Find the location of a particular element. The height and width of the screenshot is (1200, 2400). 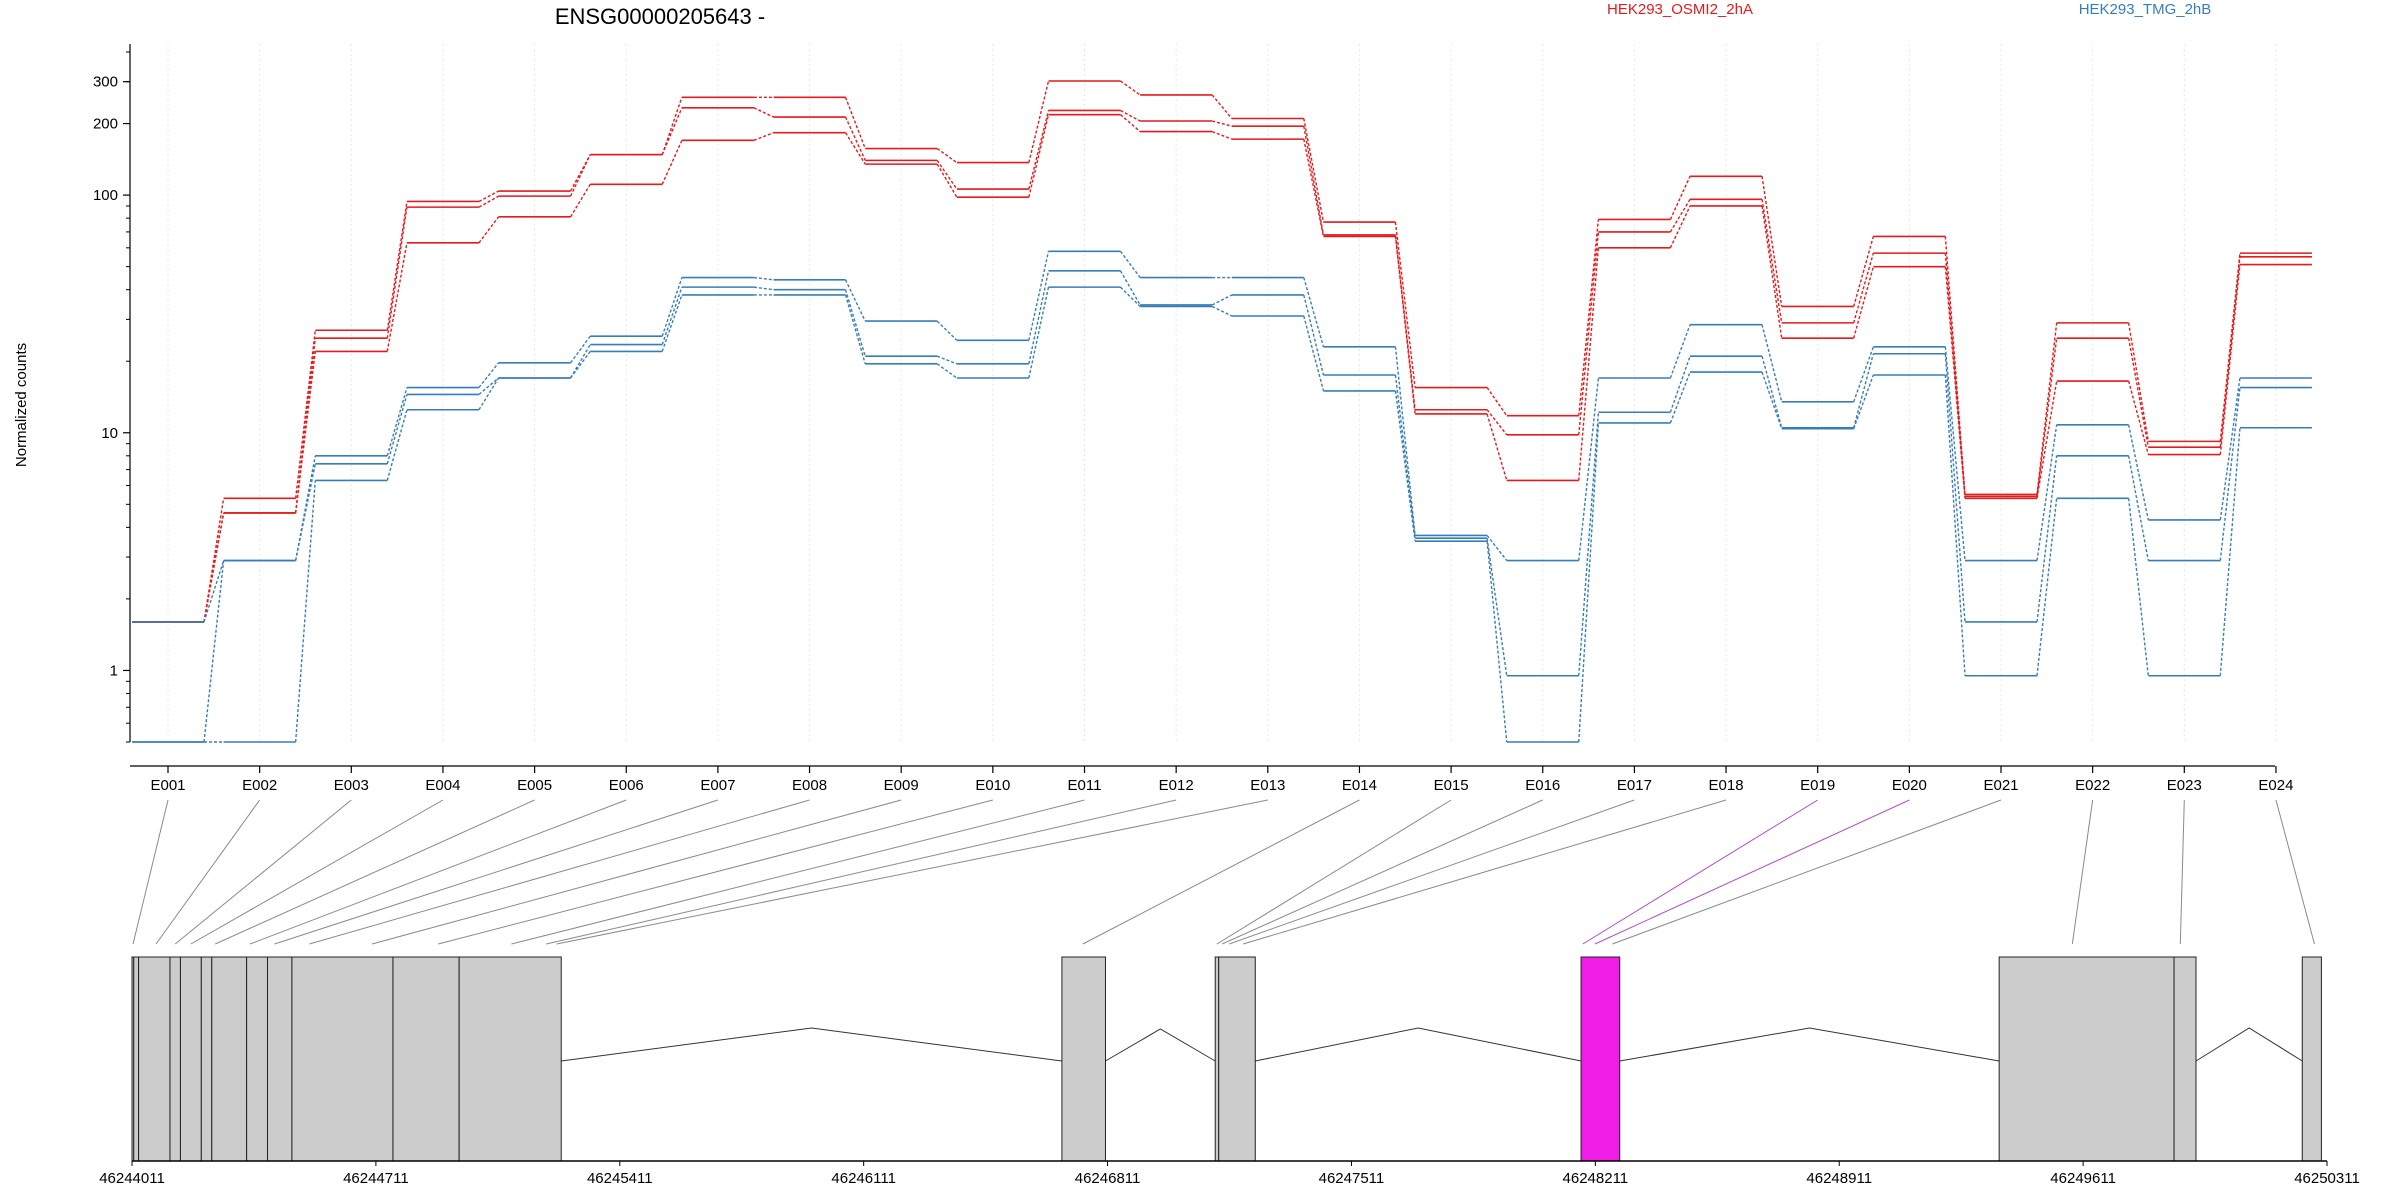

exon-connectors is located at coordinates (1223, 872).